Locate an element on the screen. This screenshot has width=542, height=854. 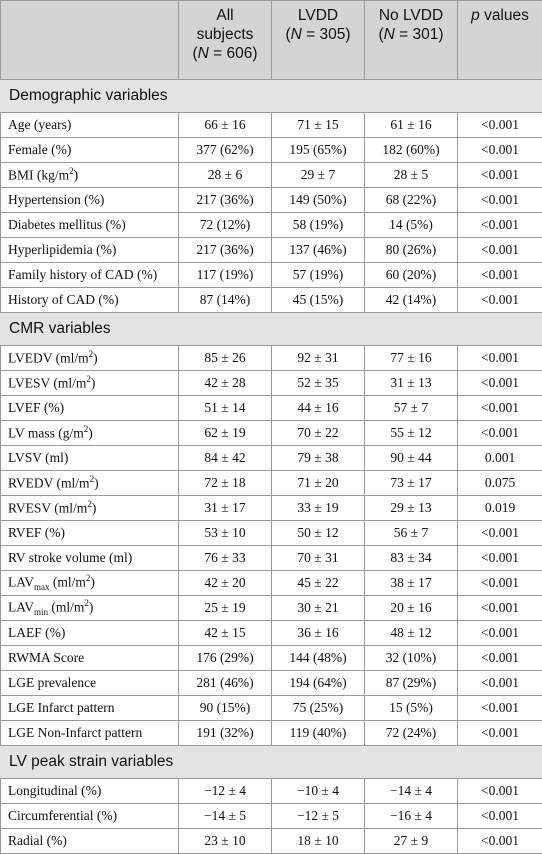
all-subjects-cell: 66 ± 16 is located at coordinates (225, 125).